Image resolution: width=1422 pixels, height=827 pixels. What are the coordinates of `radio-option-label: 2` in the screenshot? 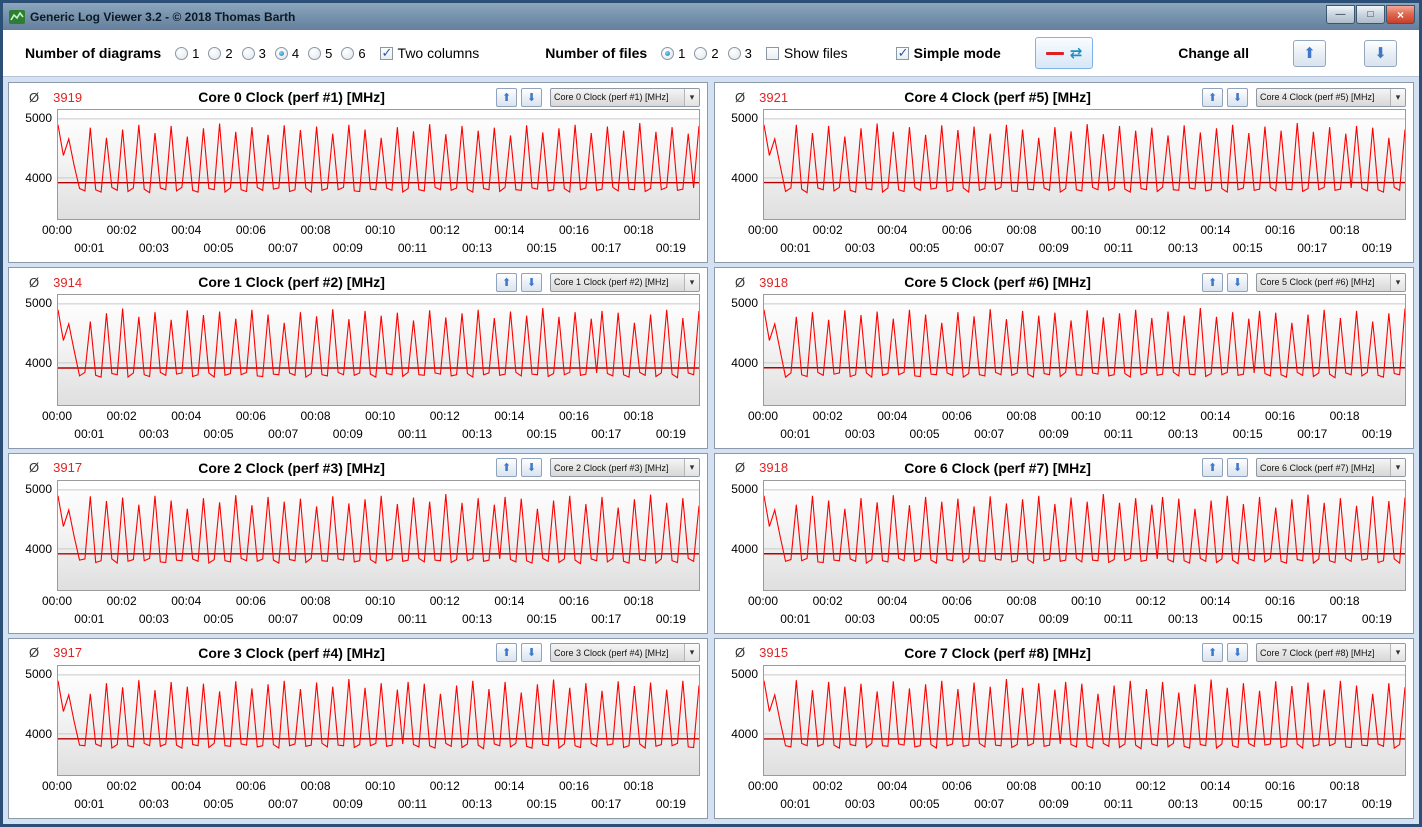 It's located at (715, 53).